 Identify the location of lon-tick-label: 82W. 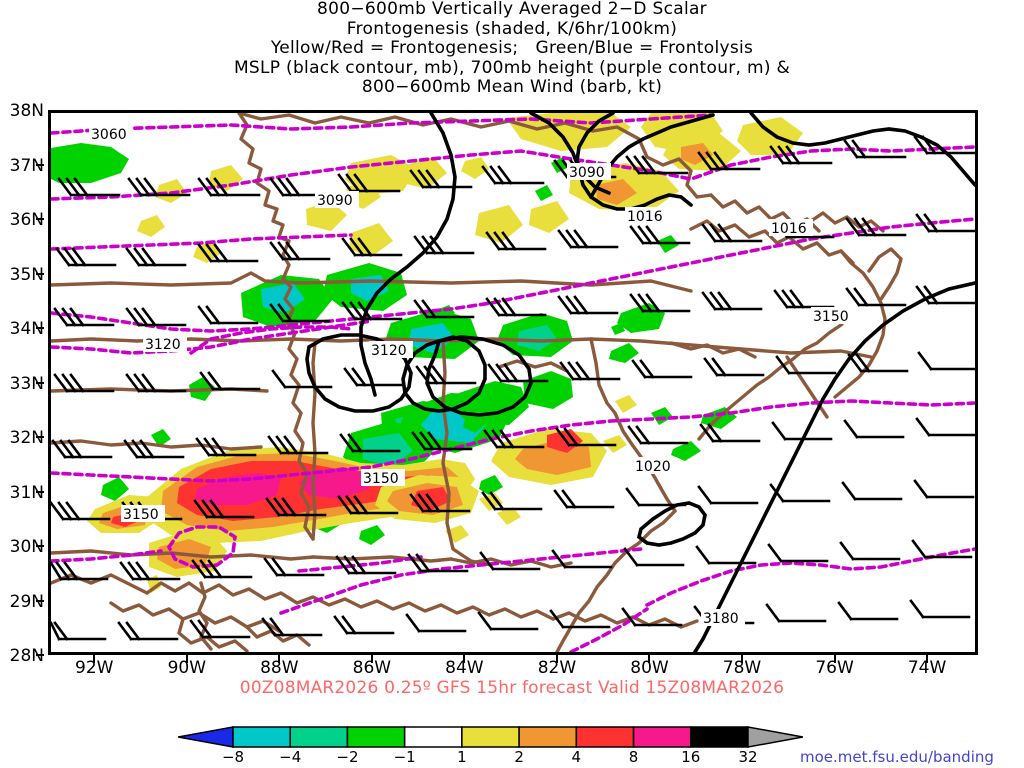
(557, 668).